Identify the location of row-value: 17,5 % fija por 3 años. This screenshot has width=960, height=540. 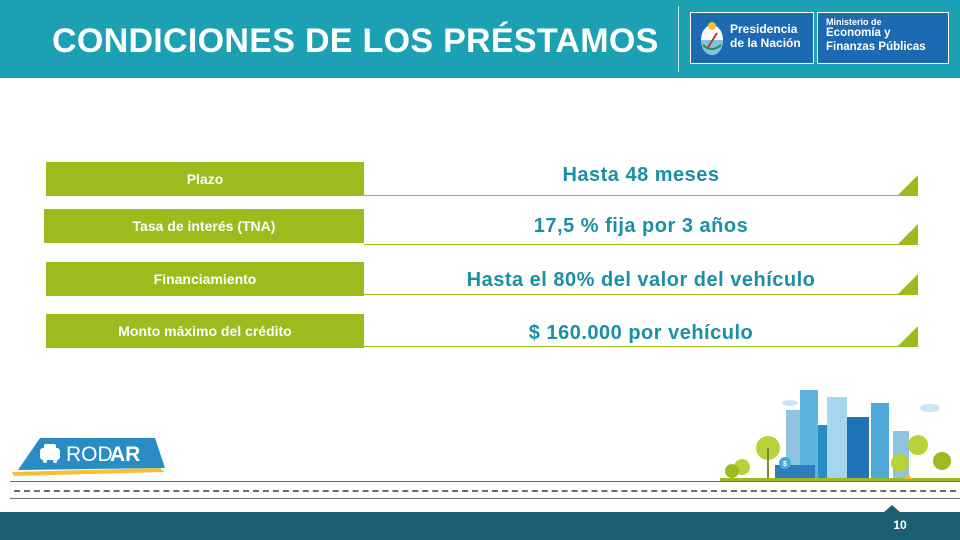
(641, 226).